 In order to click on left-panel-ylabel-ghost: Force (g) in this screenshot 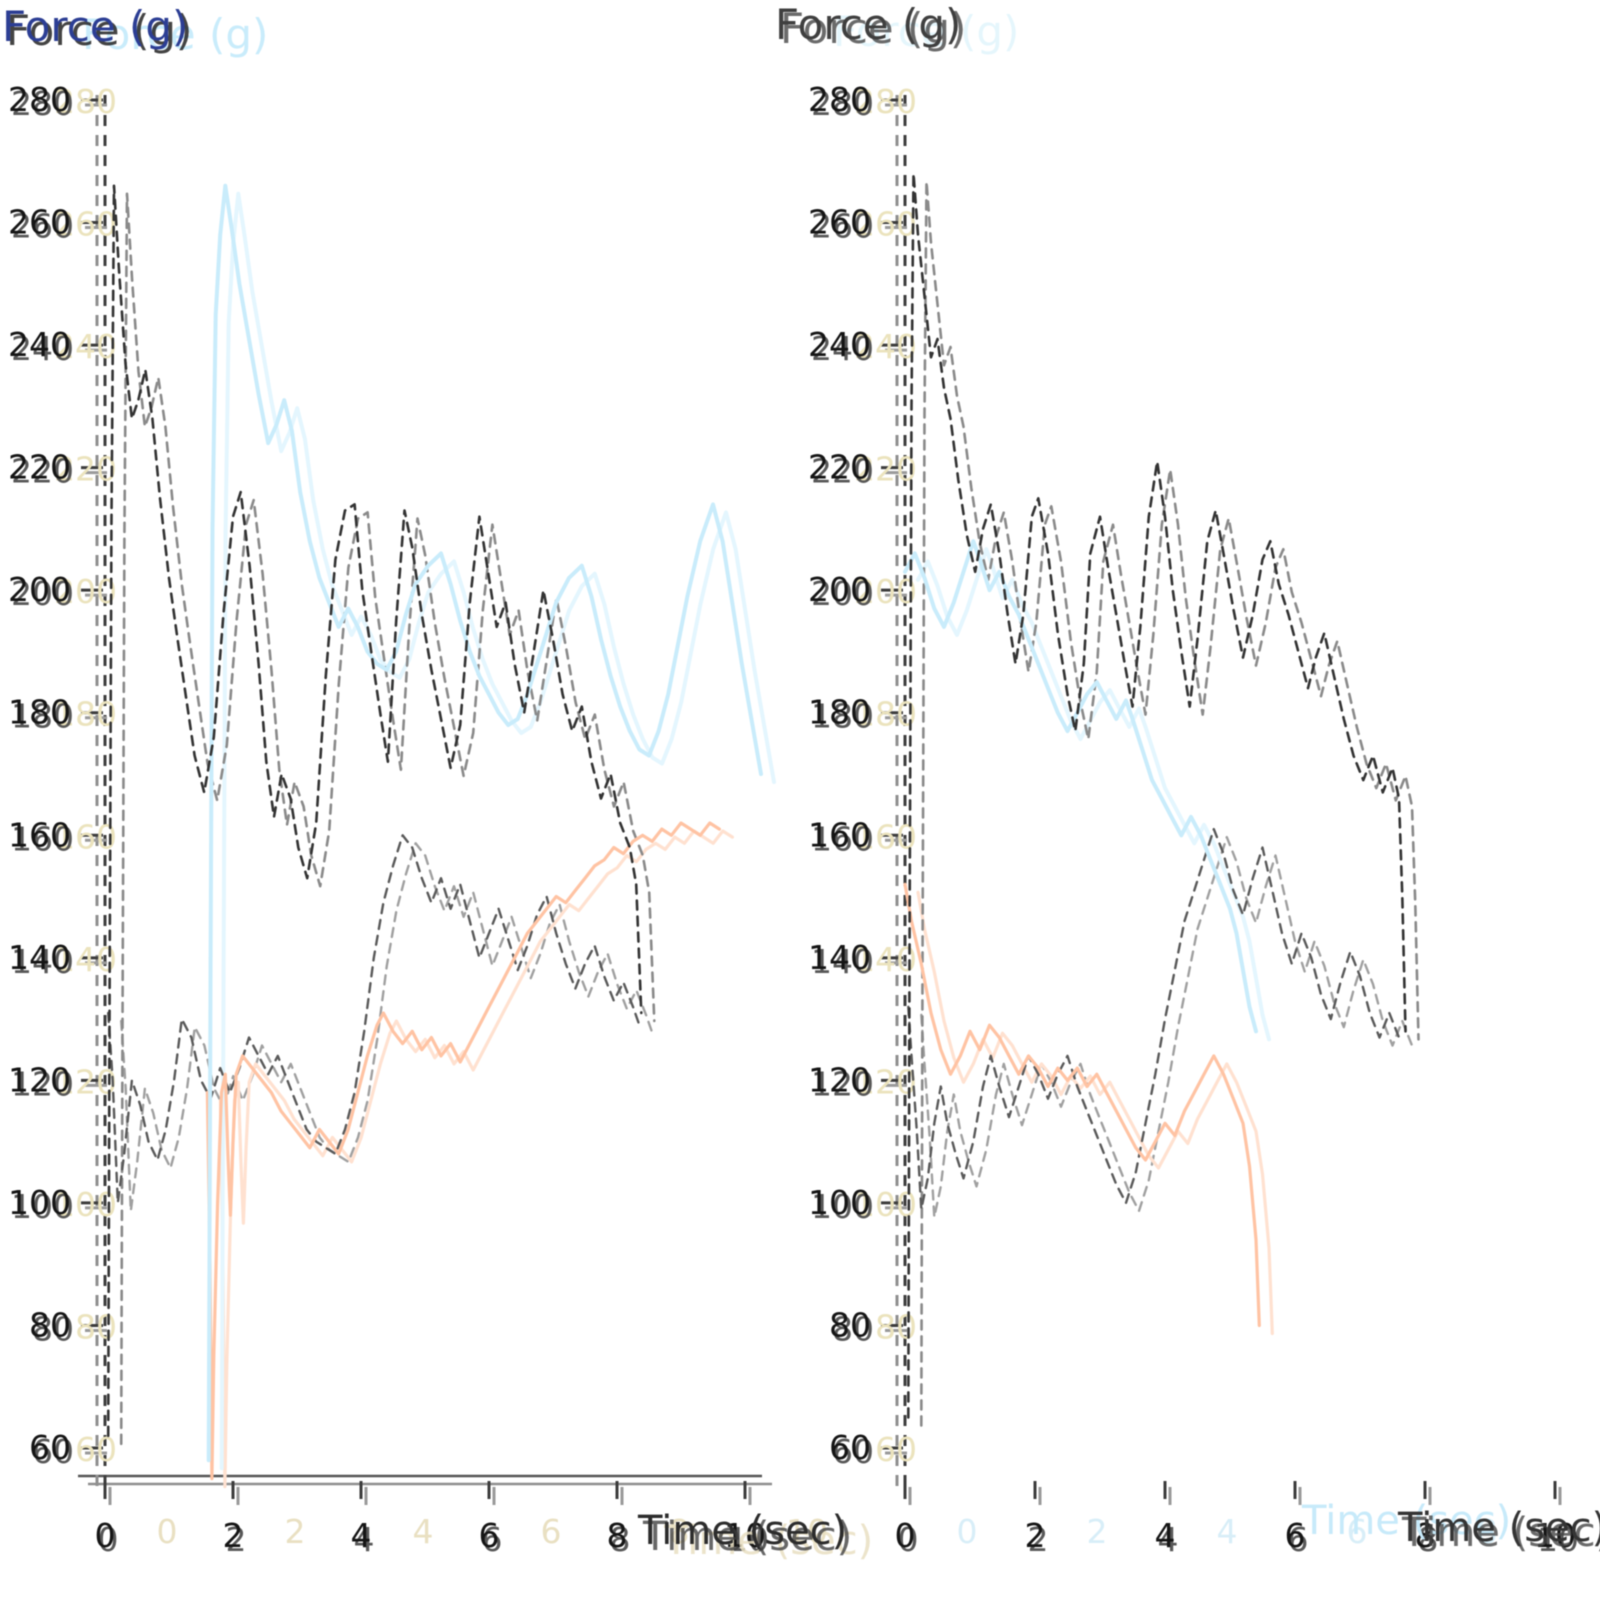, I will do `click(175, 34)`.